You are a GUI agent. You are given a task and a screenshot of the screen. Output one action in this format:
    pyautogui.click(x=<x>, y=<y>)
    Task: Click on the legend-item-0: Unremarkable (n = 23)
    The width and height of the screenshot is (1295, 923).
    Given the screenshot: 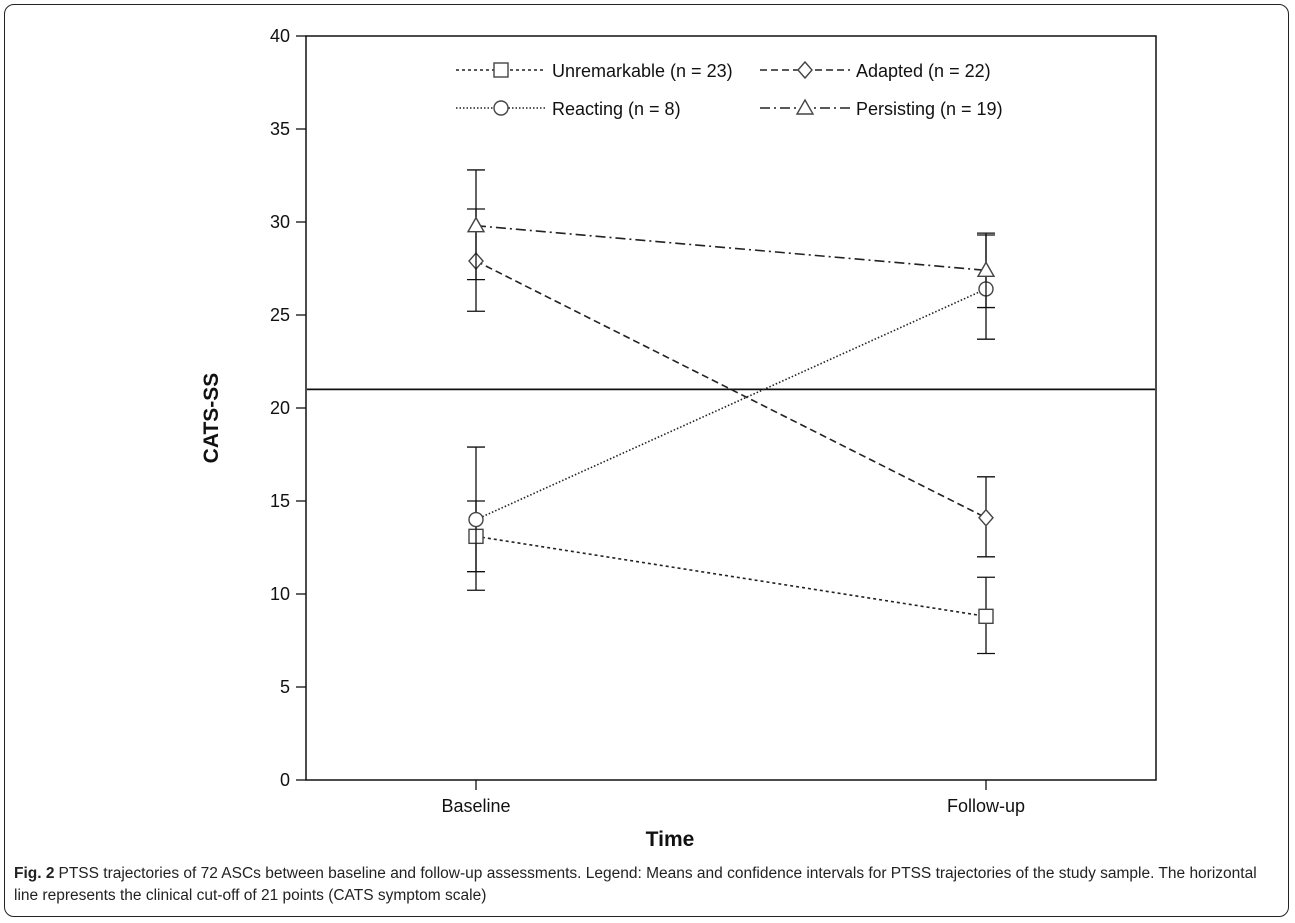 What is the action you would take?
    pyautogui.click(x=594, y=71)
    